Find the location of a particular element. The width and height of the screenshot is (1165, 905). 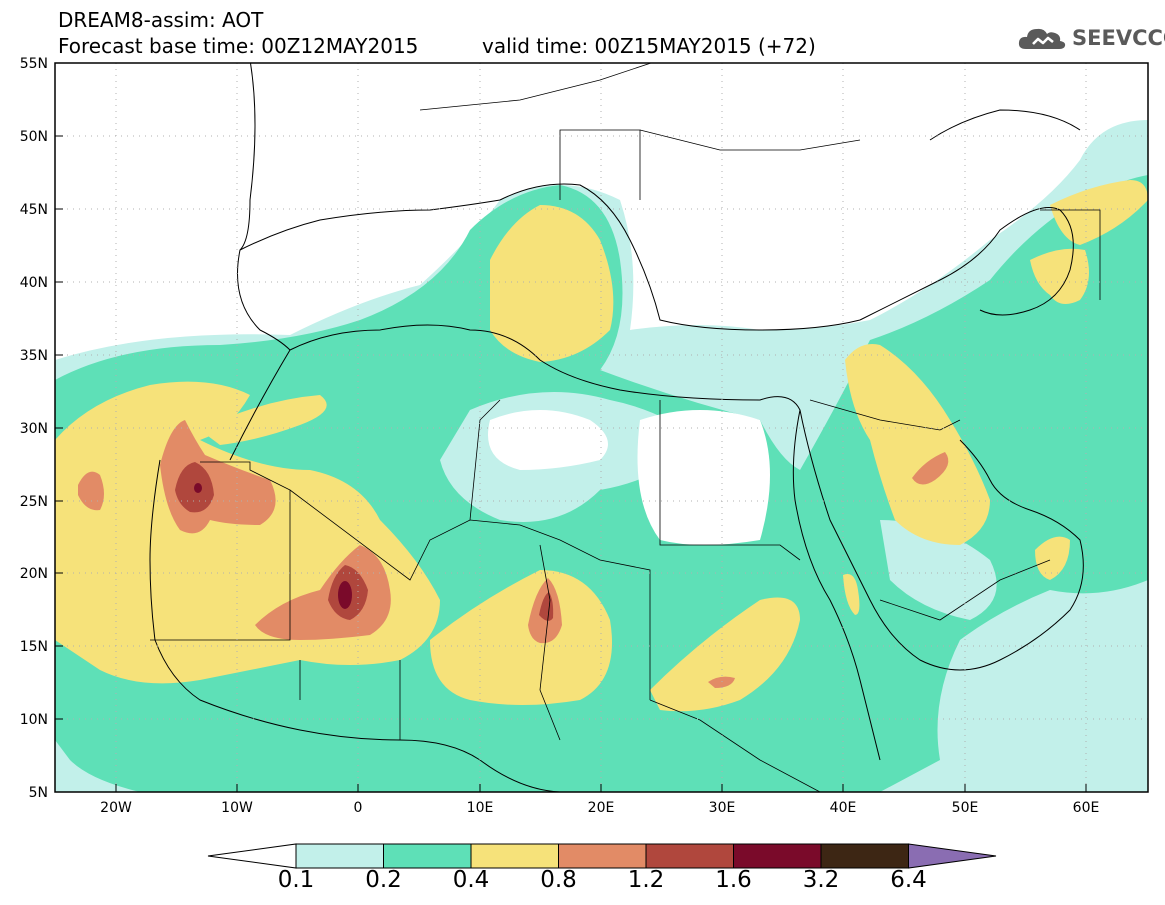

forecast-valid-time: valid time: 00Z15MAY2015 (+72) is located at coordinates (649, 46).